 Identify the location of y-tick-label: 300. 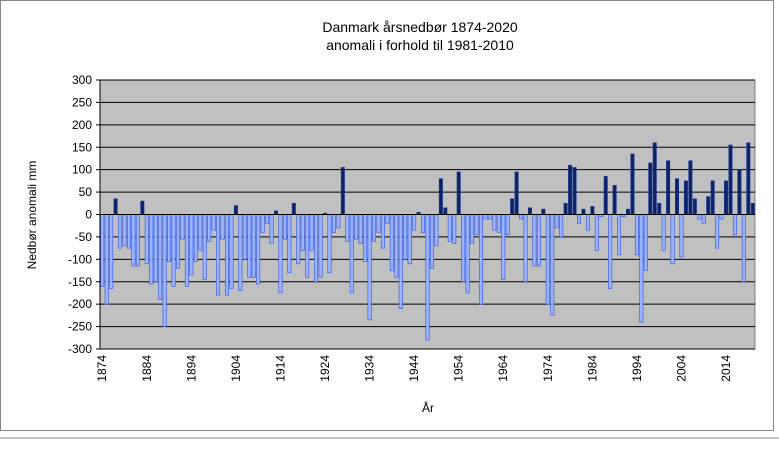
(82, 80).